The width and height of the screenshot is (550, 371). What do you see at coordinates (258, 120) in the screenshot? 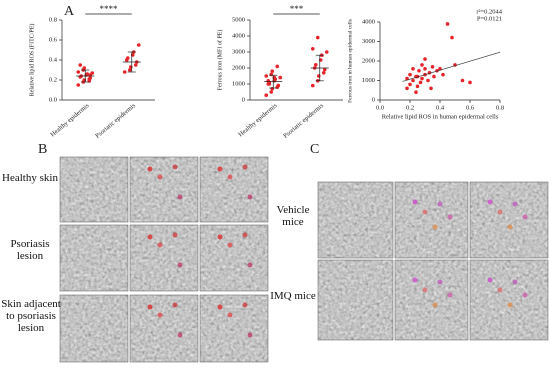
I see `x-tick-label: Healthy epidermis` at bounding box center [258, 120].